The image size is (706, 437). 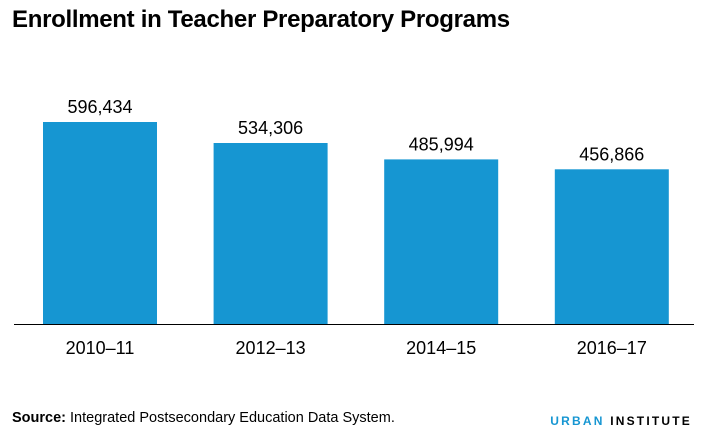 What do you see at coordinates (270, 128) in the screenshot?
I see `bar-value-label: 534,306` at bounding box center [270, 128].